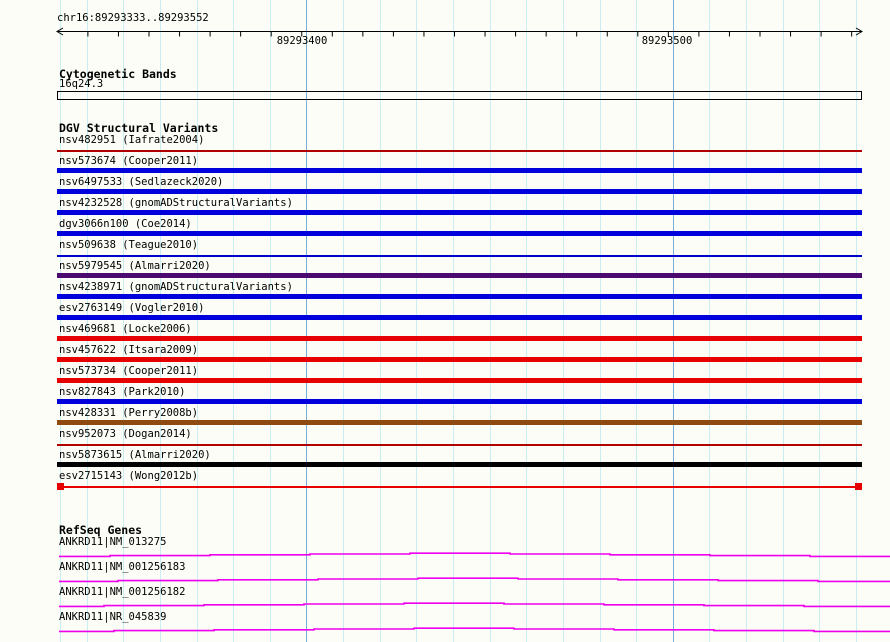 The image size is (890, 642). What do you see at coordinates (139, 128) in the screenshot?
I see `dgv-section-header: DGV Structural Variants` at bounding box center [139, 128].